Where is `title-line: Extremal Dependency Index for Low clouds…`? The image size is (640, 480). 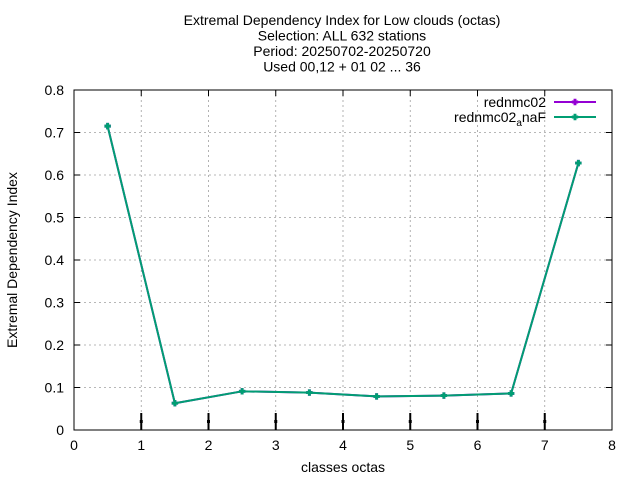 title-line: Extremal Dependency Index for Low clouds… is located at coordinates (342, 20).